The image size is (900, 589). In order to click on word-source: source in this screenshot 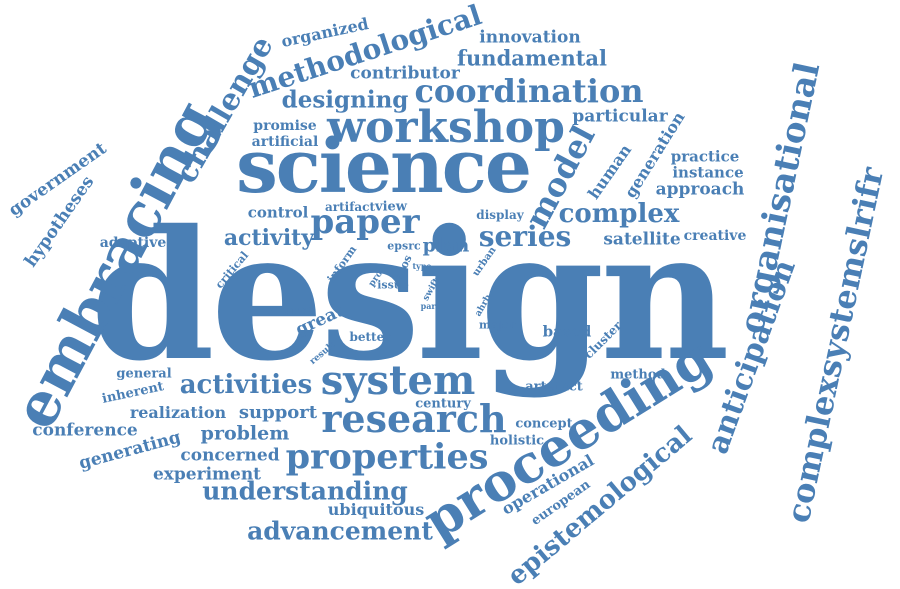, I will do `click(290, 311)`.